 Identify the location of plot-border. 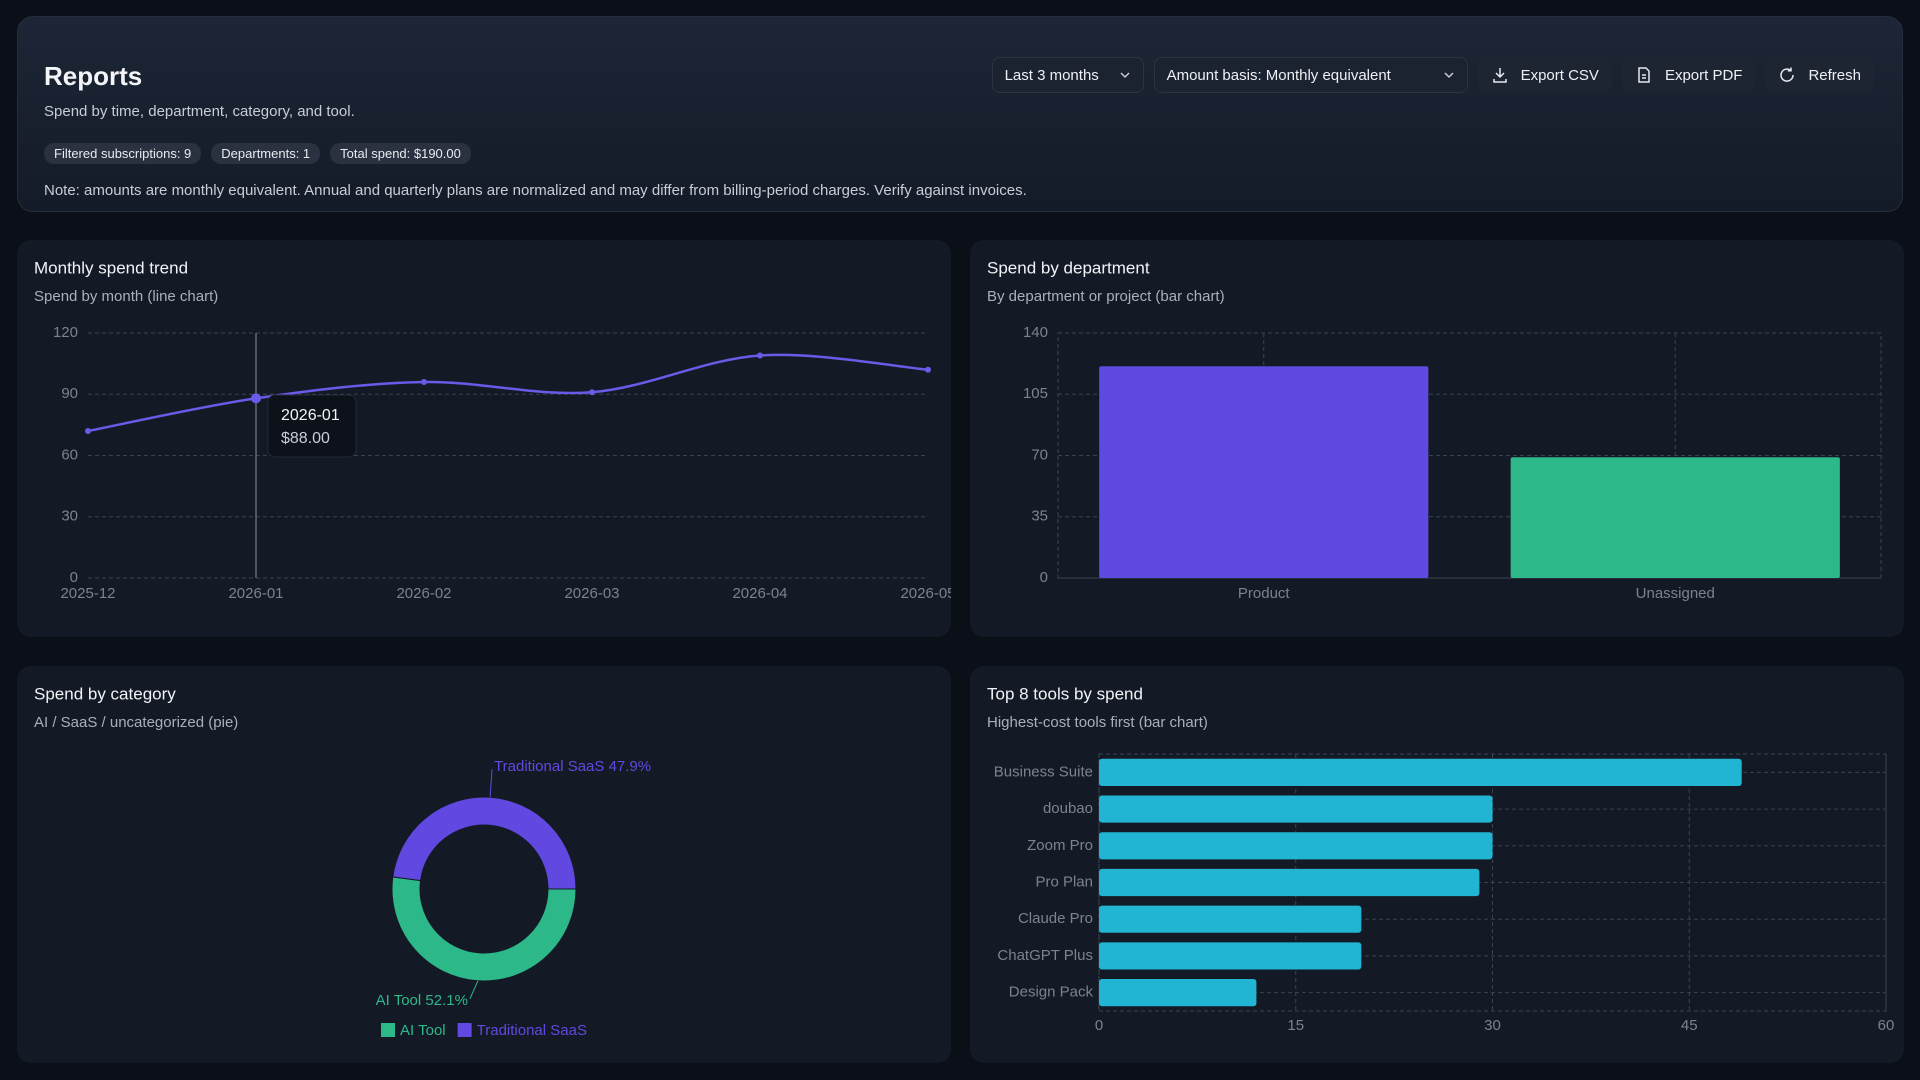
(1469, 455).